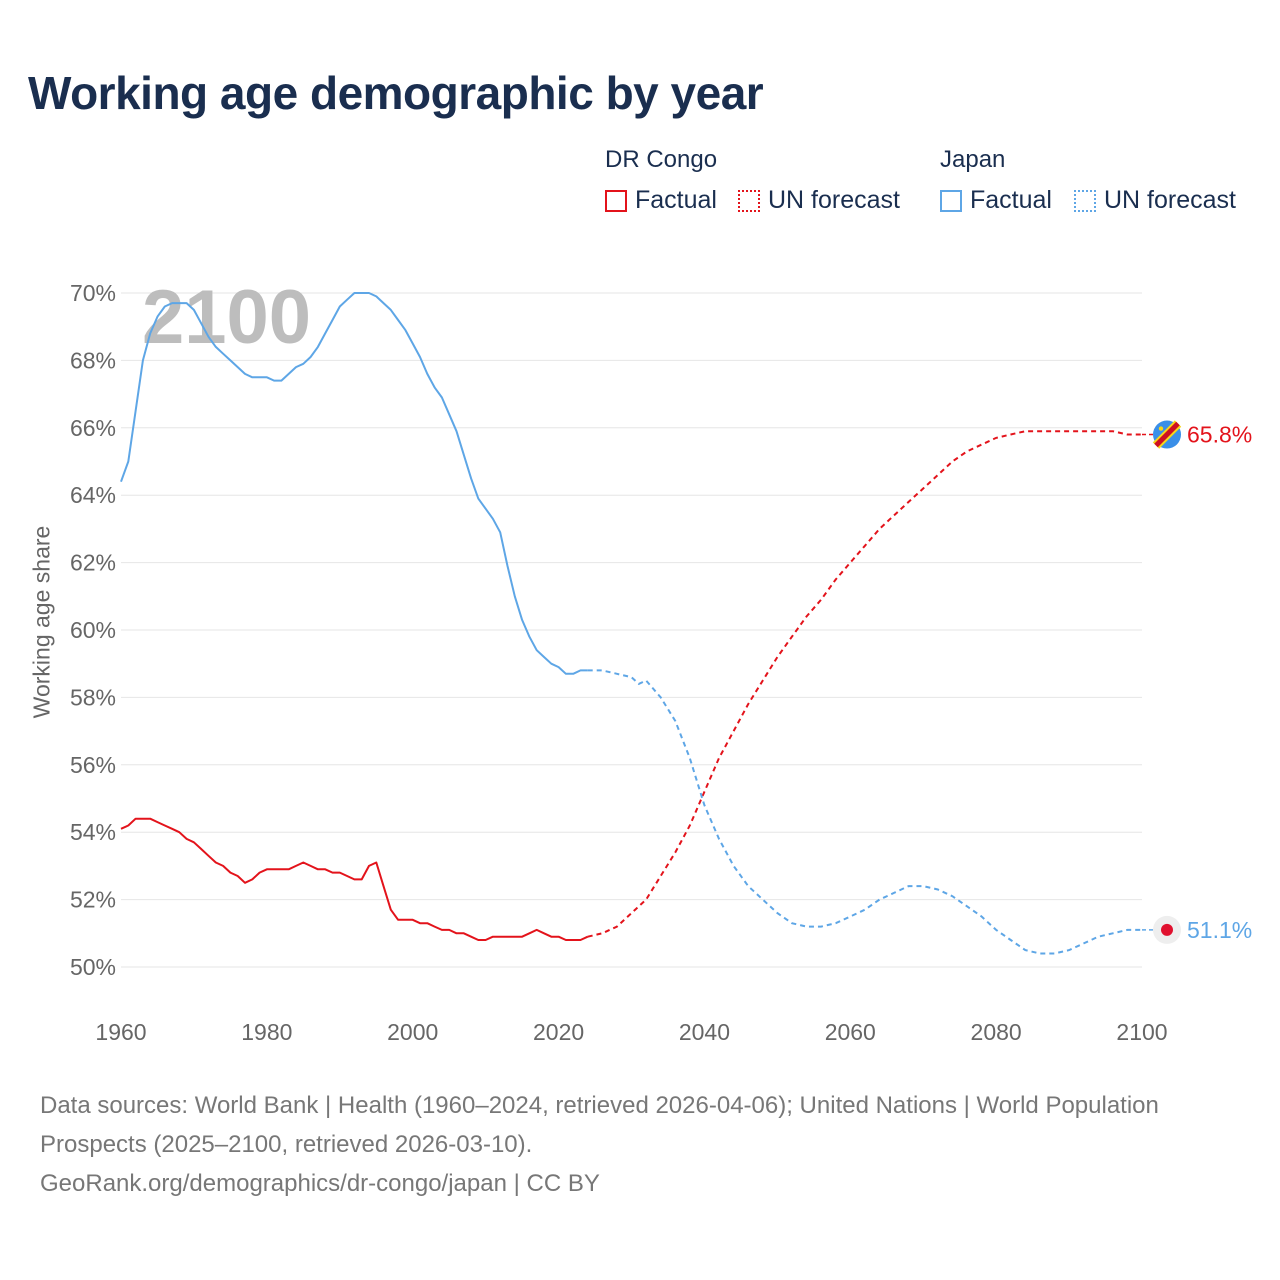 This screenshot has width=1280, height=1280. I want to click on y-tick-label: 64%, so click(93, 495).